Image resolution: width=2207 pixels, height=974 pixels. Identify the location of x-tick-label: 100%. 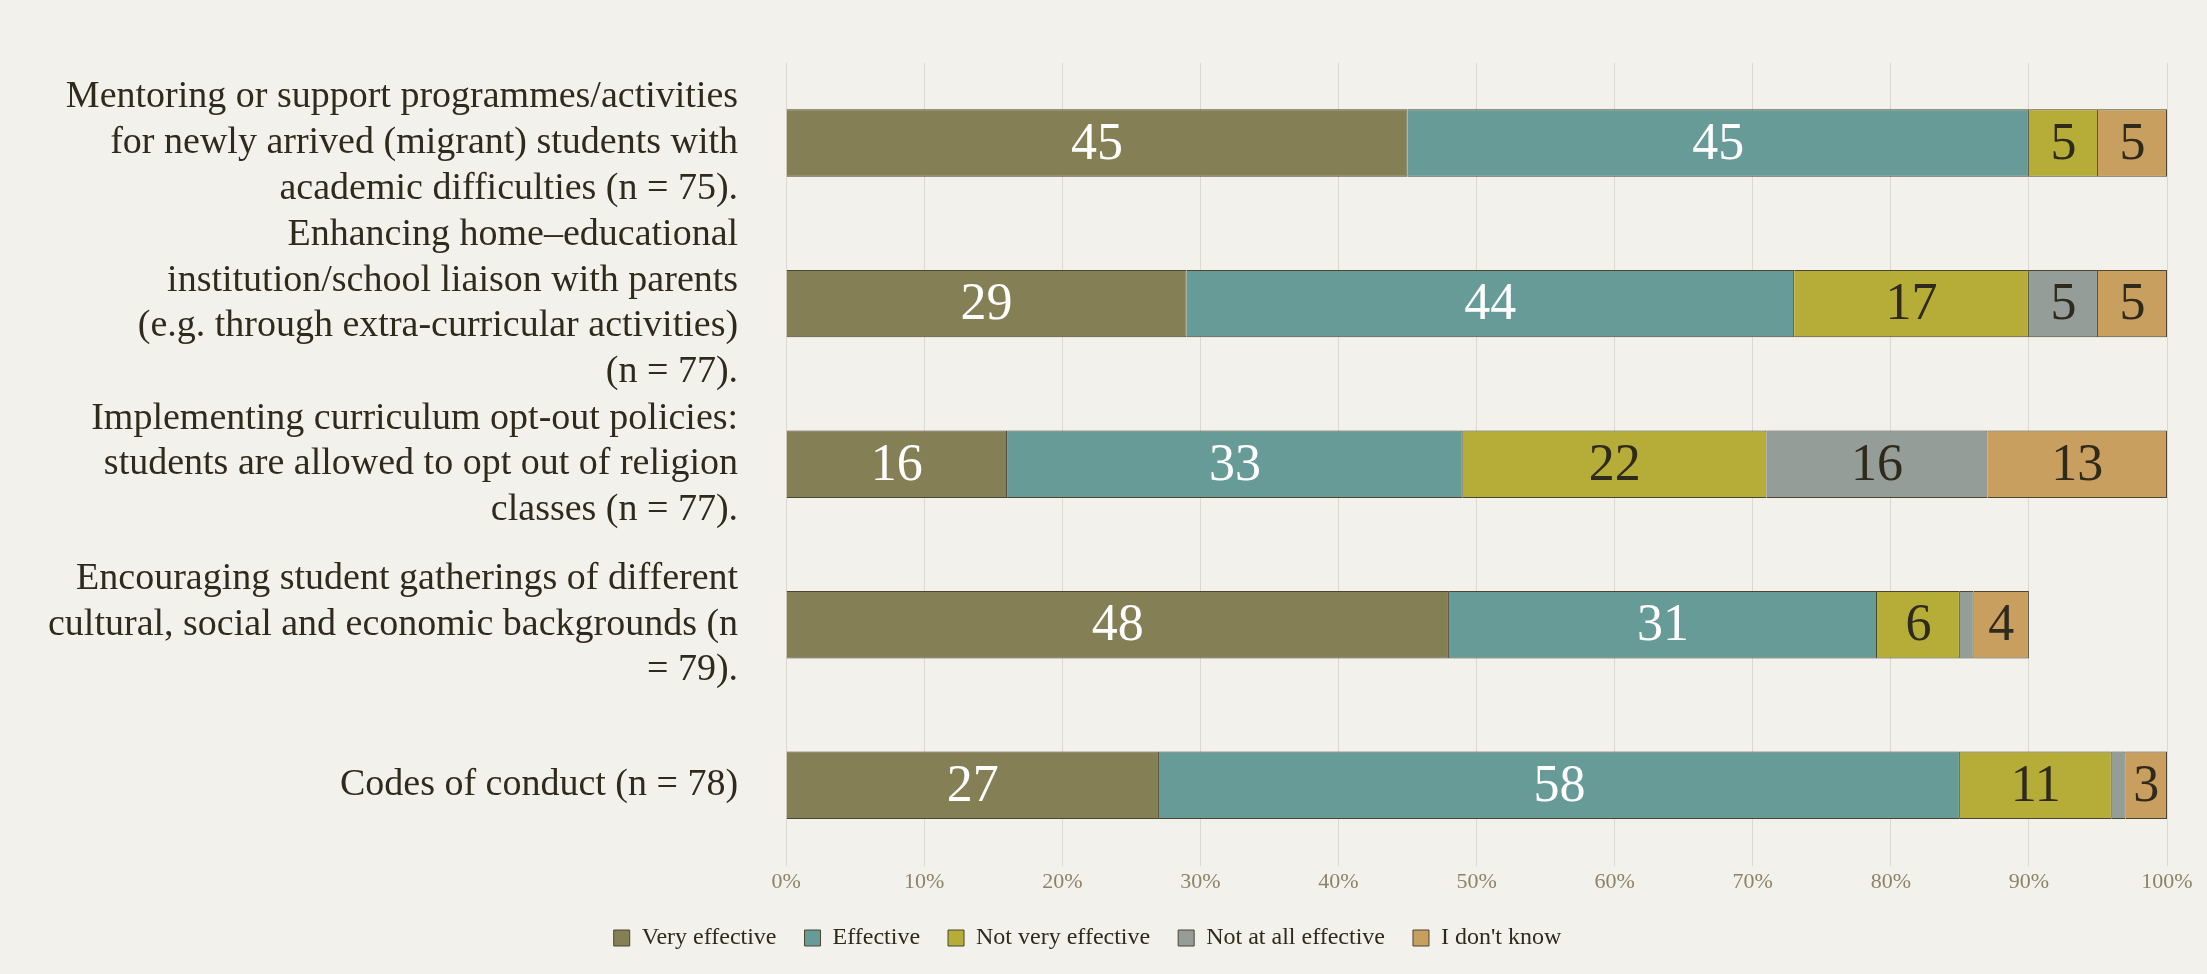
(2167, 880).